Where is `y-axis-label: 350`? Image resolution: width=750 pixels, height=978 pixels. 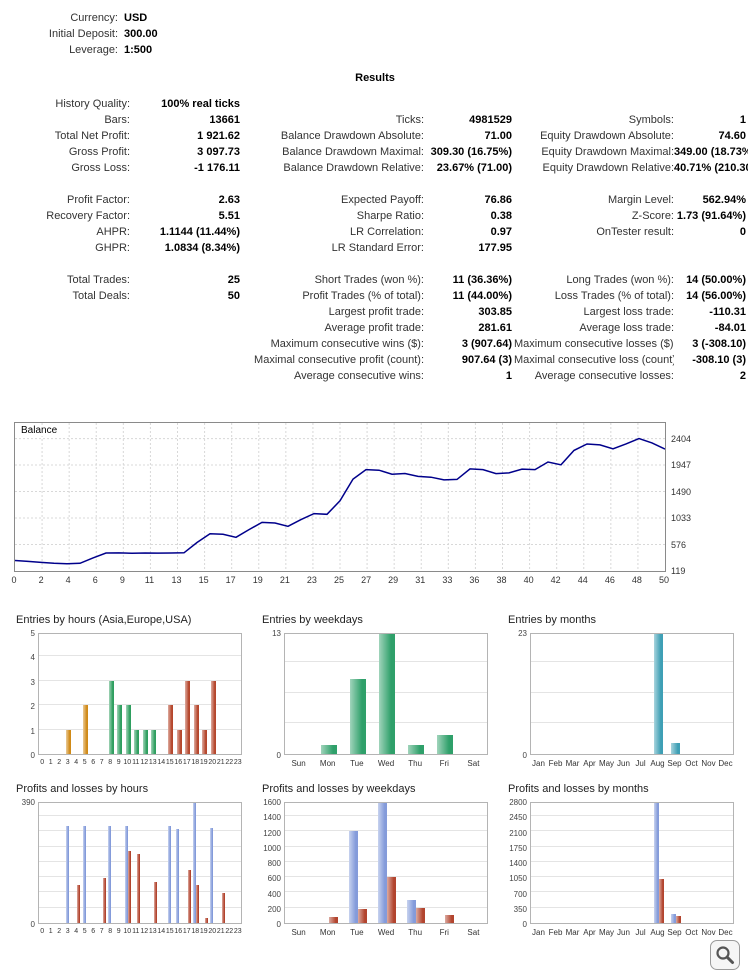
y-axis-label: 350 is located at coordinates (520, 909).